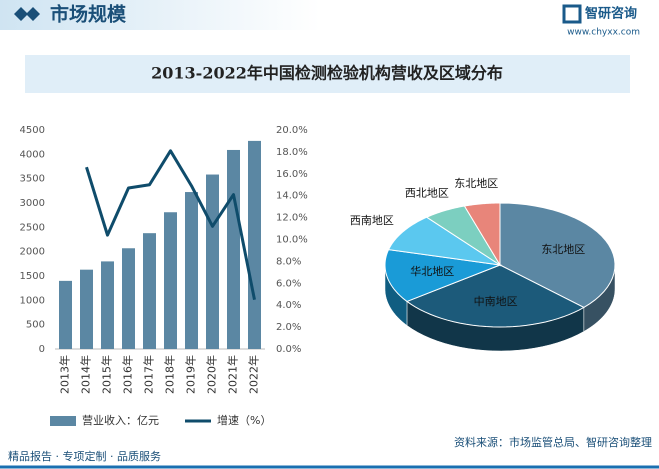 This screenshot has height=469, width=659. I want to click on y-tick-label: 500, so click(35, 325).